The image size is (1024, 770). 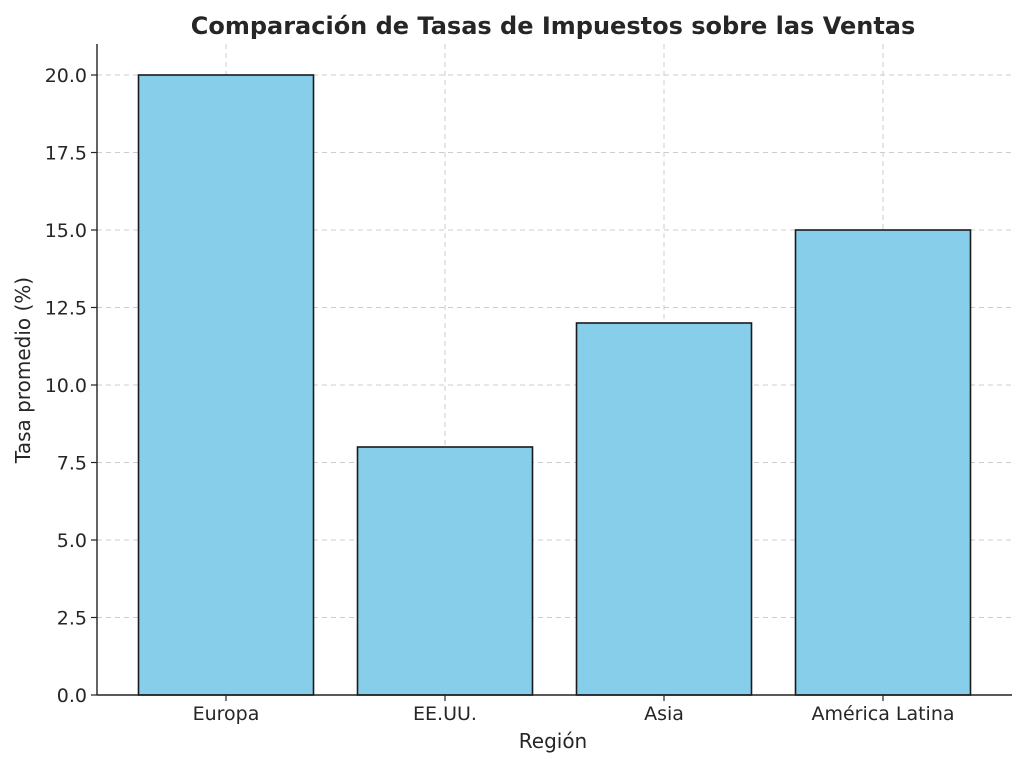 I want to click on y-tick-label: 5.0, so click(x=72, y=541).